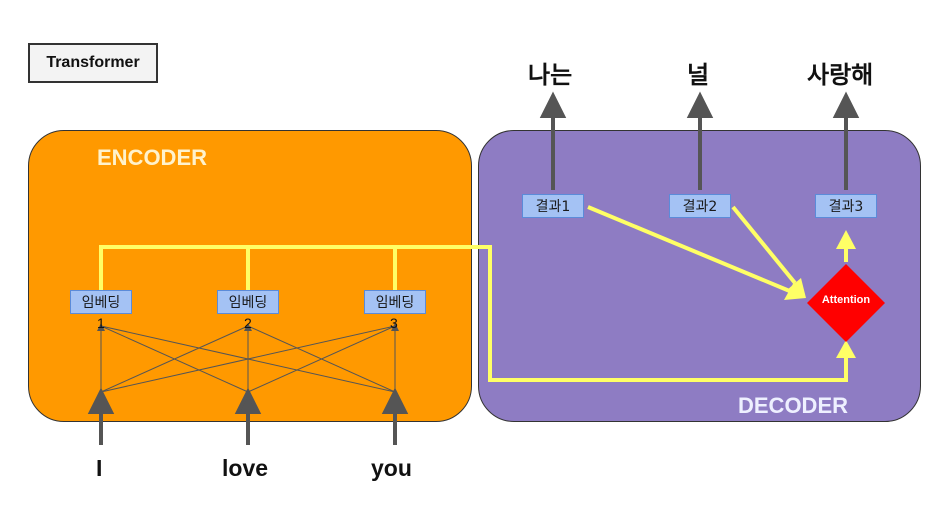 The height and width of the screenshot is (532, 945). I want to click on input-arrows, so click(248, 416).